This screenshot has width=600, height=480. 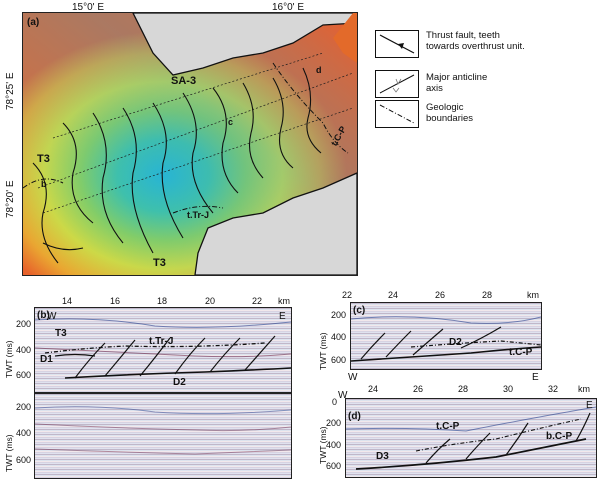 What do you see at coordinates (335, 402) in the screenshot?
I see `d-ytick-0: 0` at bounding box center [335, 402].